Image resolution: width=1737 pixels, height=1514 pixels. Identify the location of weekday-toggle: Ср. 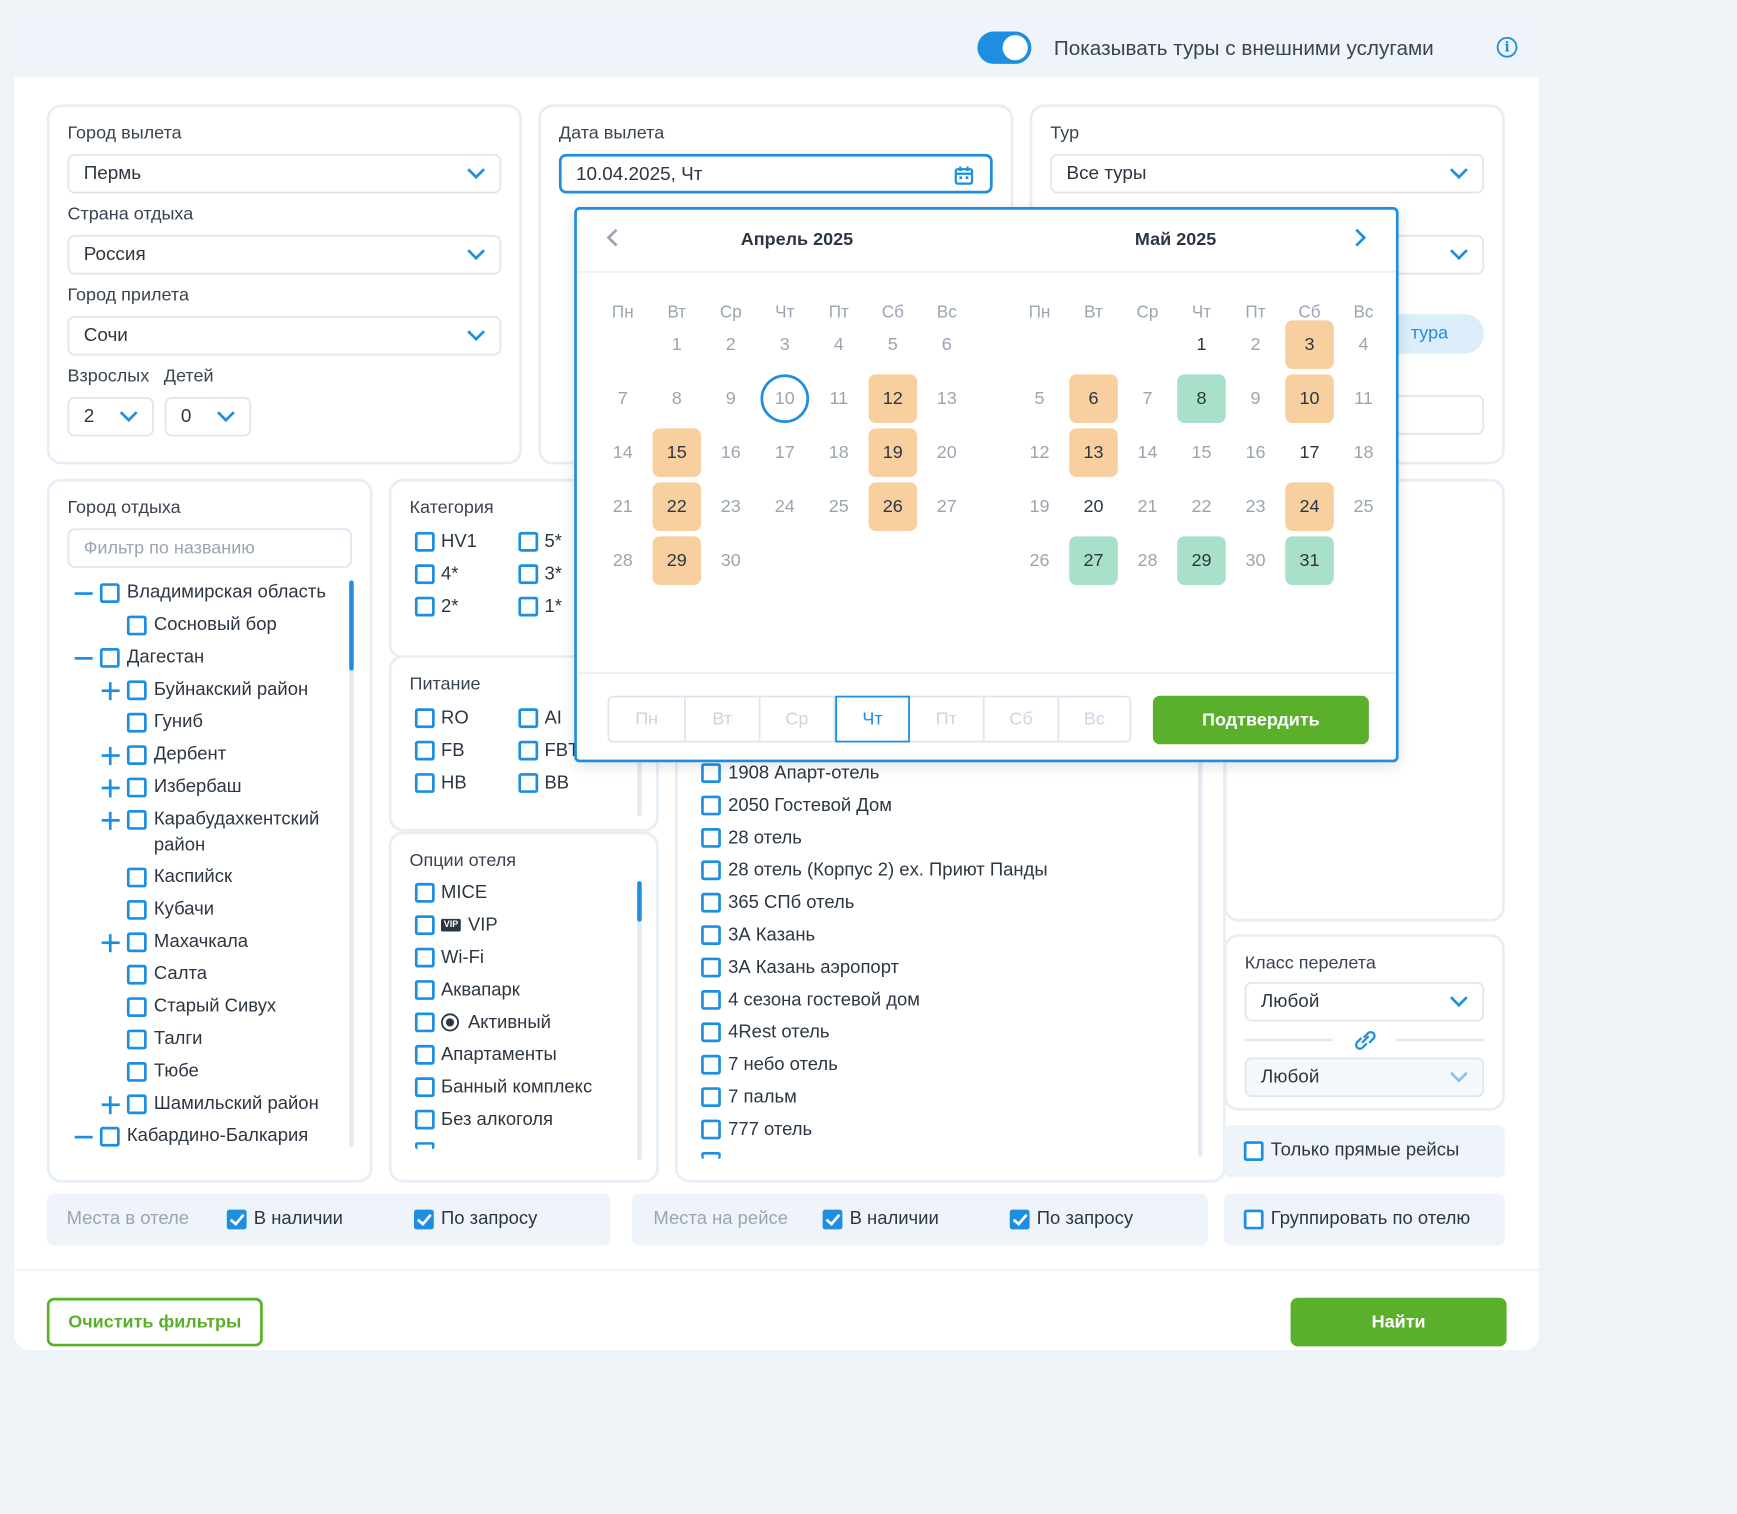
(798, 719).